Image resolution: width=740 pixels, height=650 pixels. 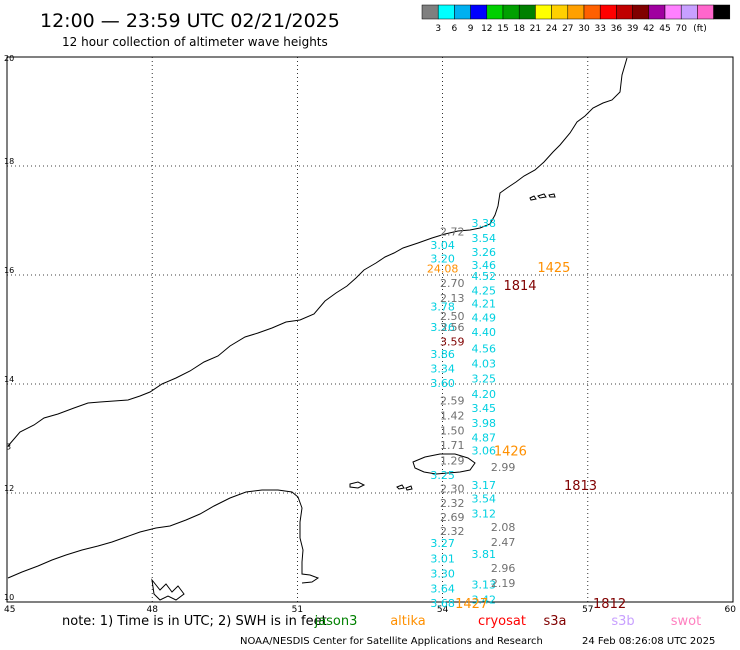 What do you see at coordinates (452, 298) in the screenshot?
I see `wave-height-reading: 2.13` at bounding box center [452, 298].